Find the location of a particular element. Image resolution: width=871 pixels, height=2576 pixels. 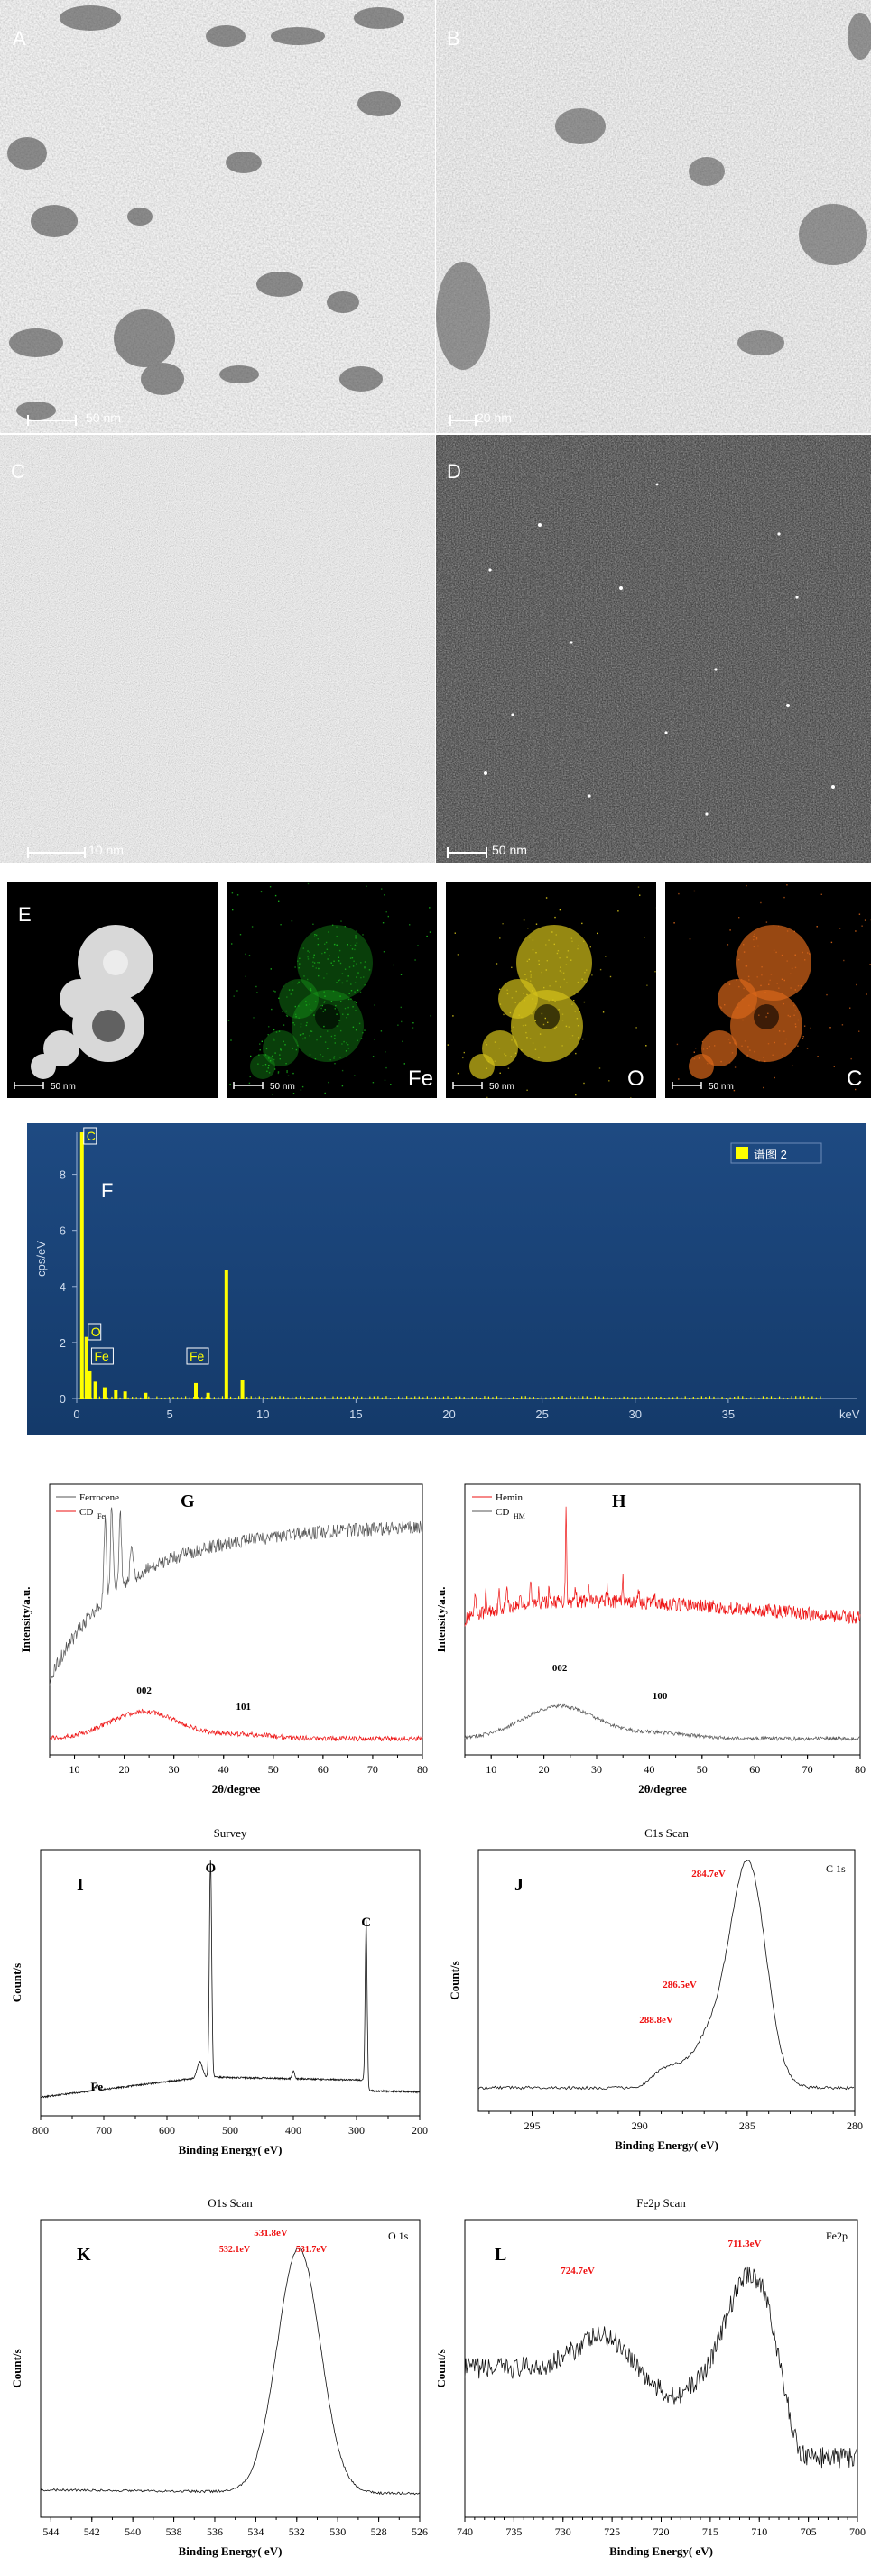

x-tick-label: 10 is located at coordinates (262, 1414).